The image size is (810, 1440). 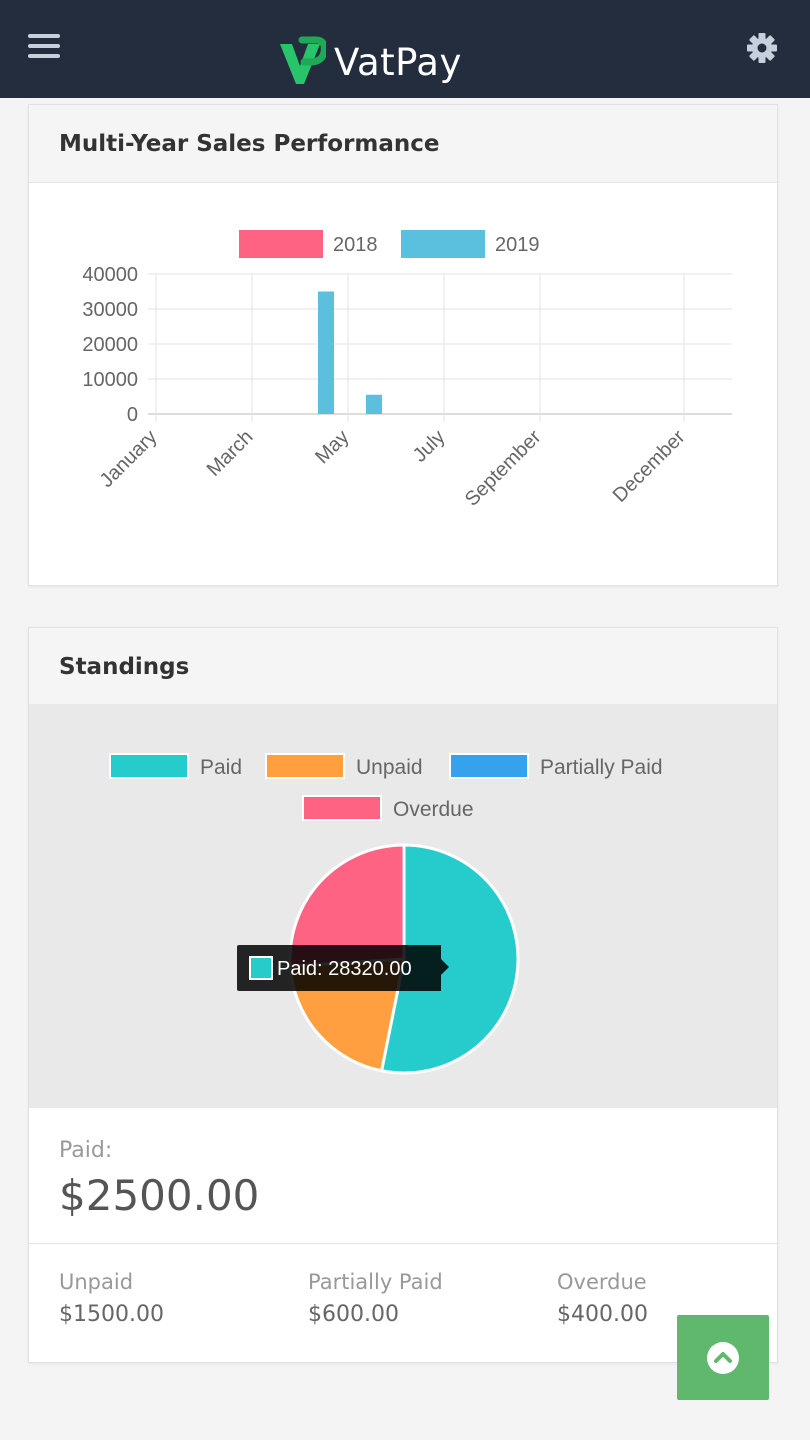 What do you see at coordinates (602, 1314) in the screenshot?
I see `overdue-summary-value: $400.00` at bounding box center [602, 1314].